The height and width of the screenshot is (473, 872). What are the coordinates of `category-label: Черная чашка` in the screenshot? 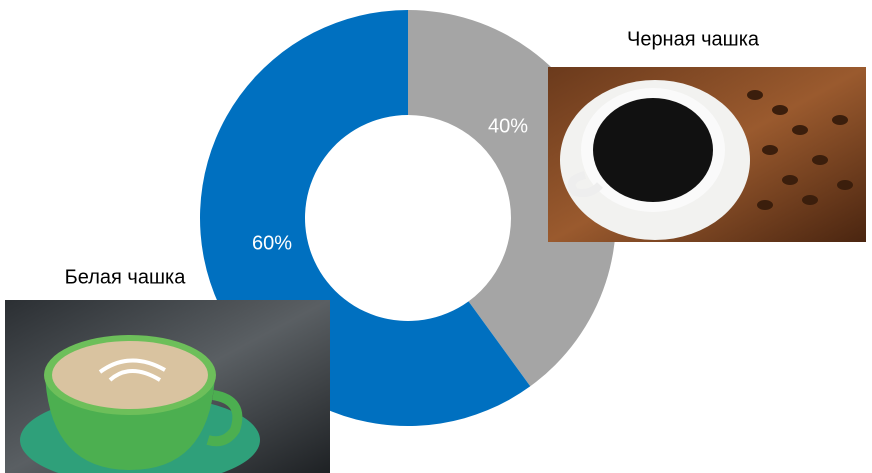 It's located at (693, 39).